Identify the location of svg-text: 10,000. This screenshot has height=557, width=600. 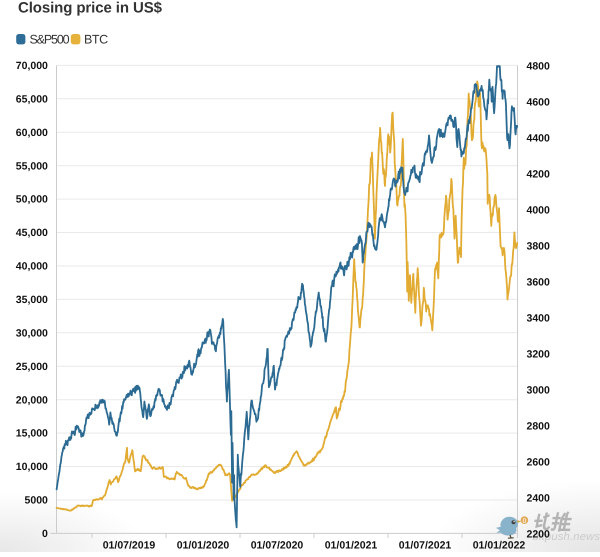
(32, 467).